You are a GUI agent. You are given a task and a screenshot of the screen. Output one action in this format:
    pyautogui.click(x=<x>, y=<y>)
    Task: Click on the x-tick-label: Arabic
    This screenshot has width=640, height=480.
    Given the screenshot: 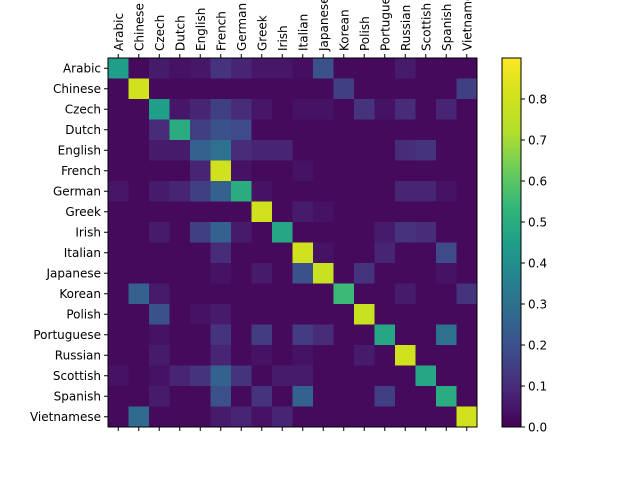 What is the action you would take?
    pyautogui.click(x=119, y=32)
    